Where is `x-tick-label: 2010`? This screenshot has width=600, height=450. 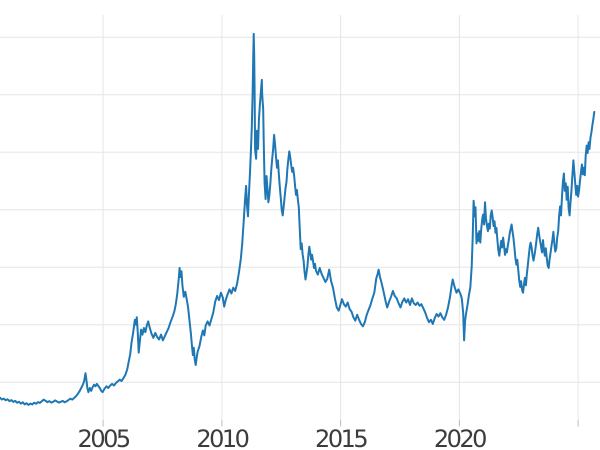
x-tick-label: 2010 is located at coordinates (222, 437).